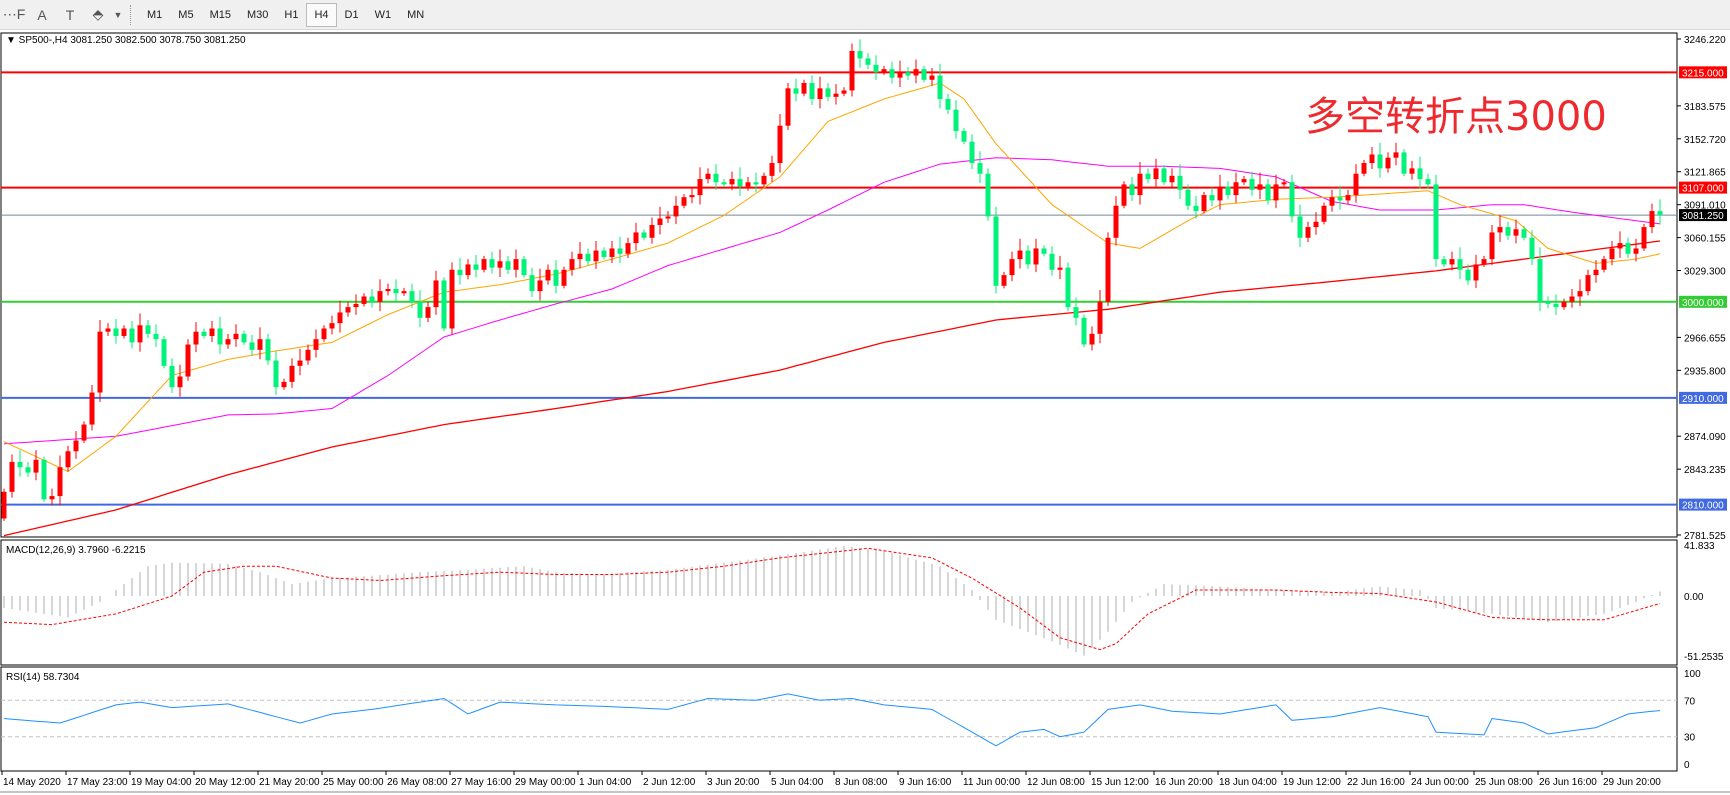  Describe the element at coordinates (351, 14) in the screenshot. I see `timeframe-d1: D1` at that location.